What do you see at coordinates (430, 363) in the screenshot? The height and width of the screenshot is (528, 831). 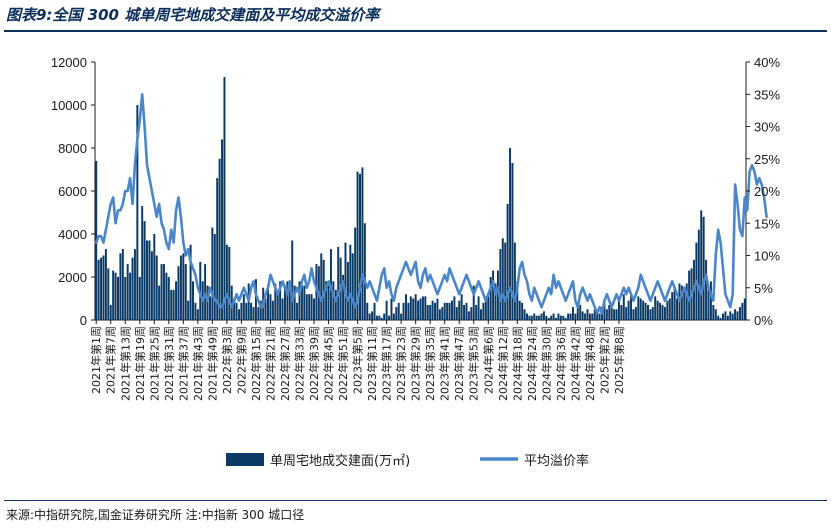 I see `x-tick-label: 2023年第35周` at bounding box center [430, 363].